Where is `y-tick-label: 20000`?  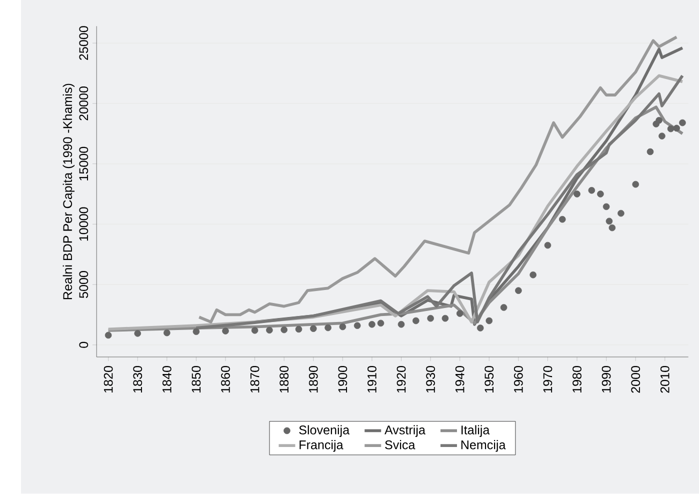 y-tick-label: 20000 is located at coordinates (83, 103).